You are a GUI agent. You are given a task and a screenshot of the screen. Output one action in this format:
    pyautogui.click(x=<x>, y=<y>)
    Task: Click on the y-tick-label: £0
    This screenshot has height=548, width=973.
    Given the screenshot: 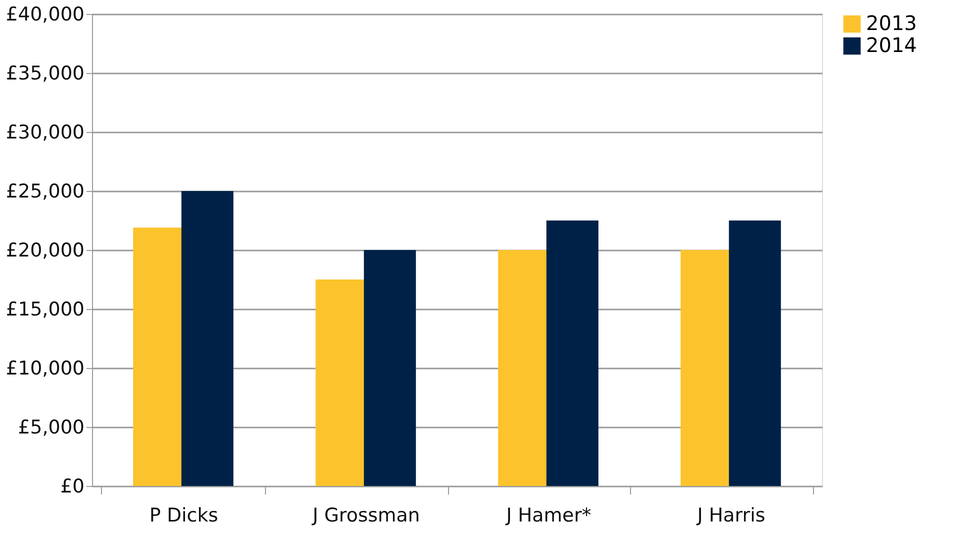 What is the action you would take?
    pyautogui.click(x=72, y=487)
    